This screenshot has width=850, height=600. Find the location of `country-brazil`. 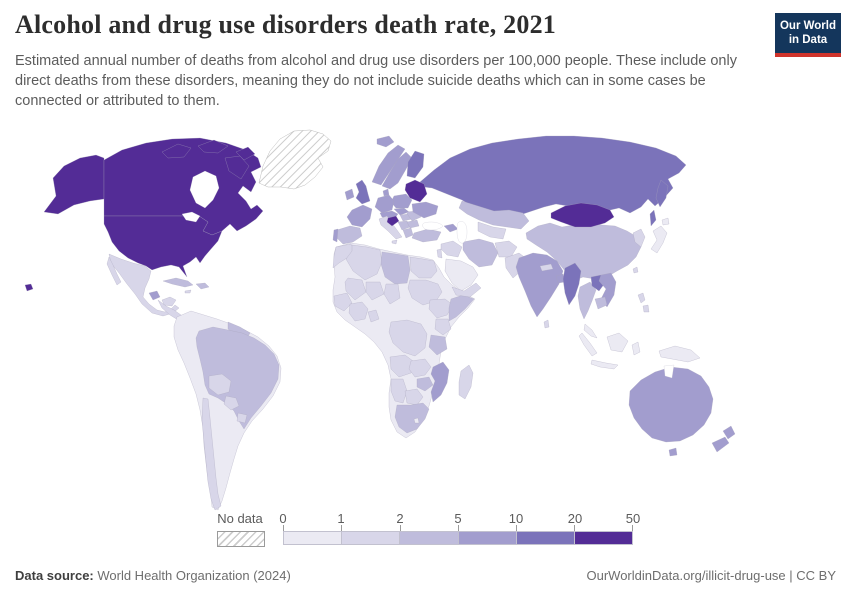

country-brazil is located at coordinates (237, 378).